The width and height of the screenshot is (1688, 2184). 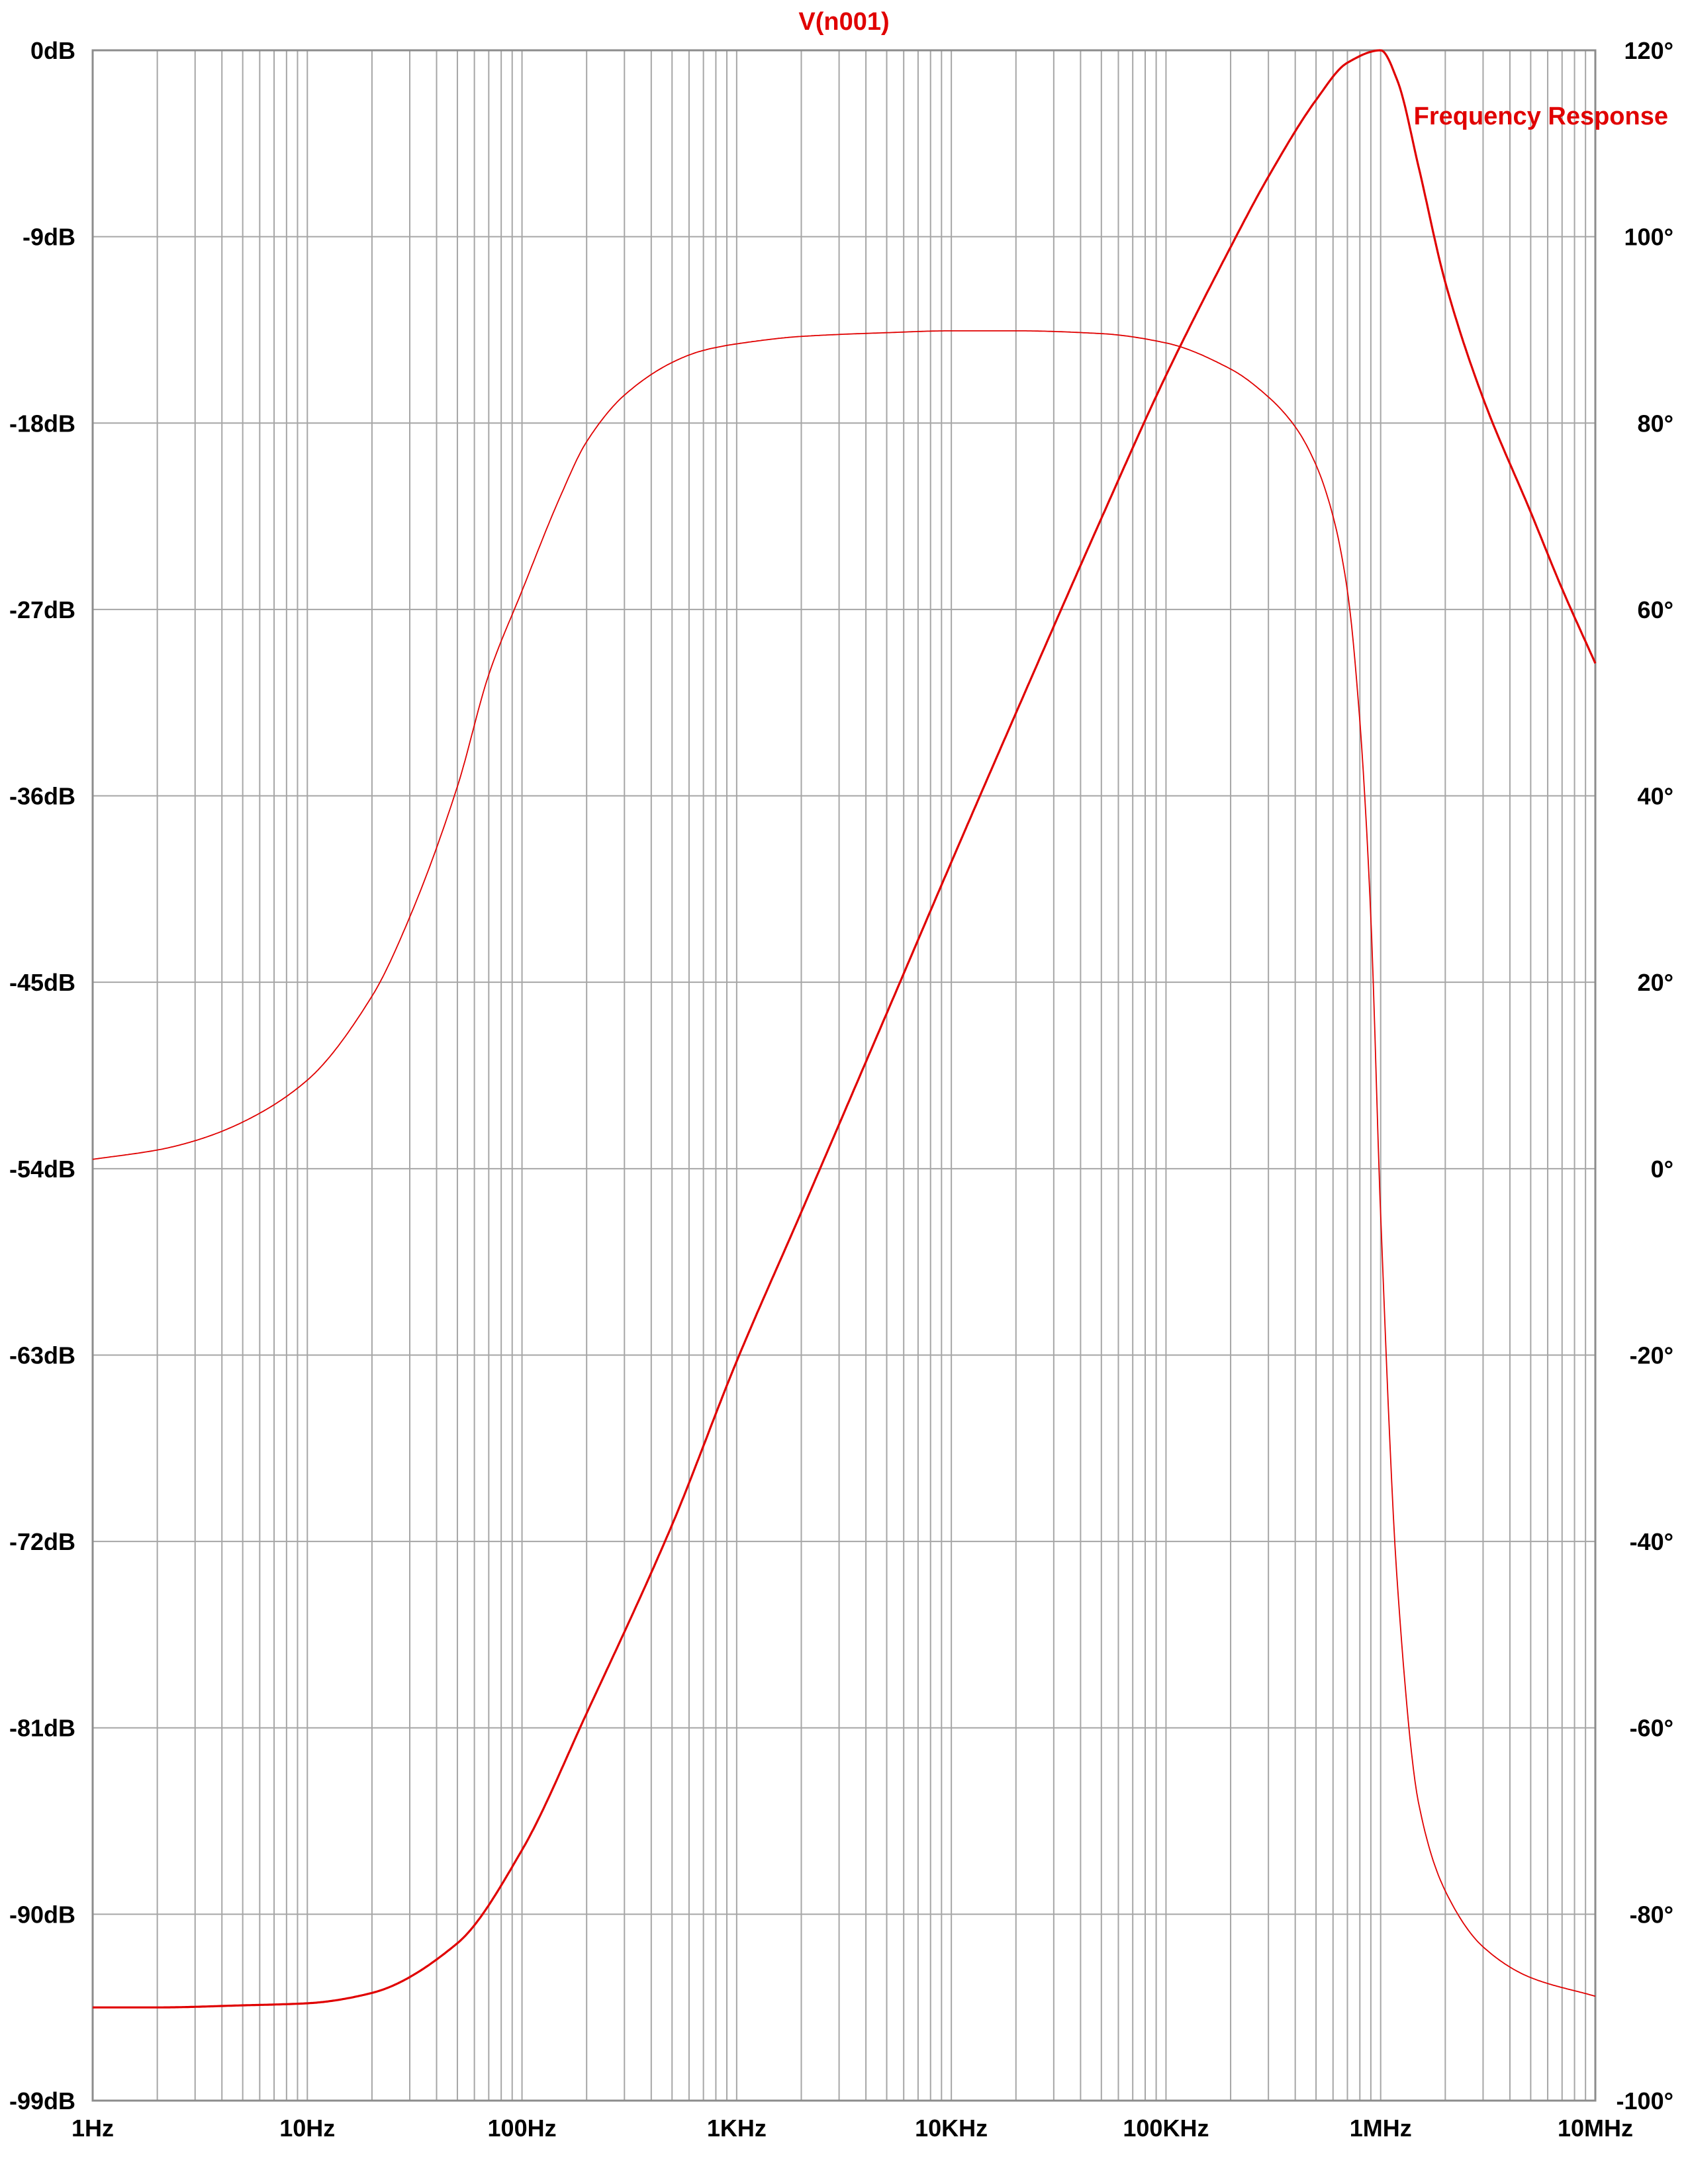 What do you see at coordinates (1655, 796) in the screenshot?
I see `y-tick-label-right: 40°` at bounding box center [1655, 796].